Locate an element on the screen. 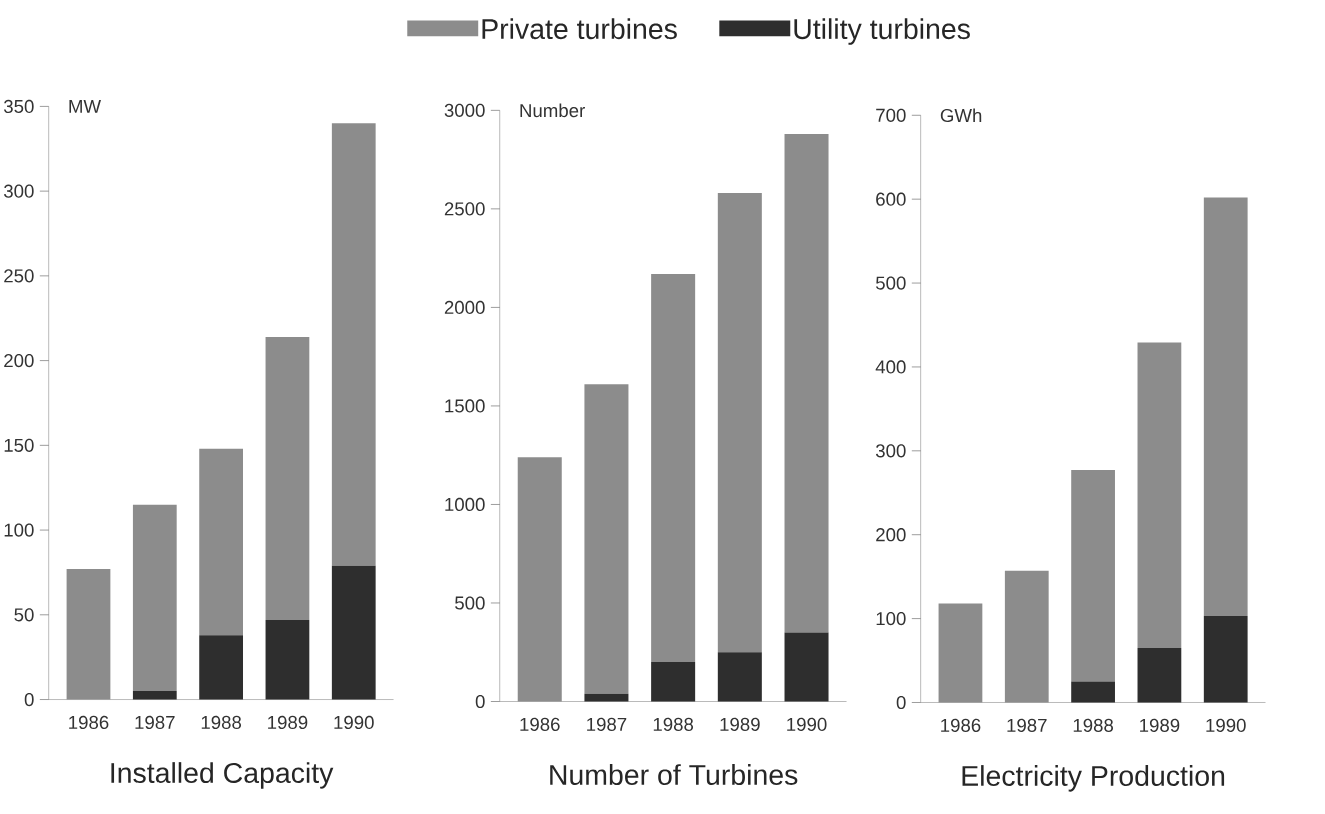  legend-label: Utility turbines is located at coordinates (882, 31).